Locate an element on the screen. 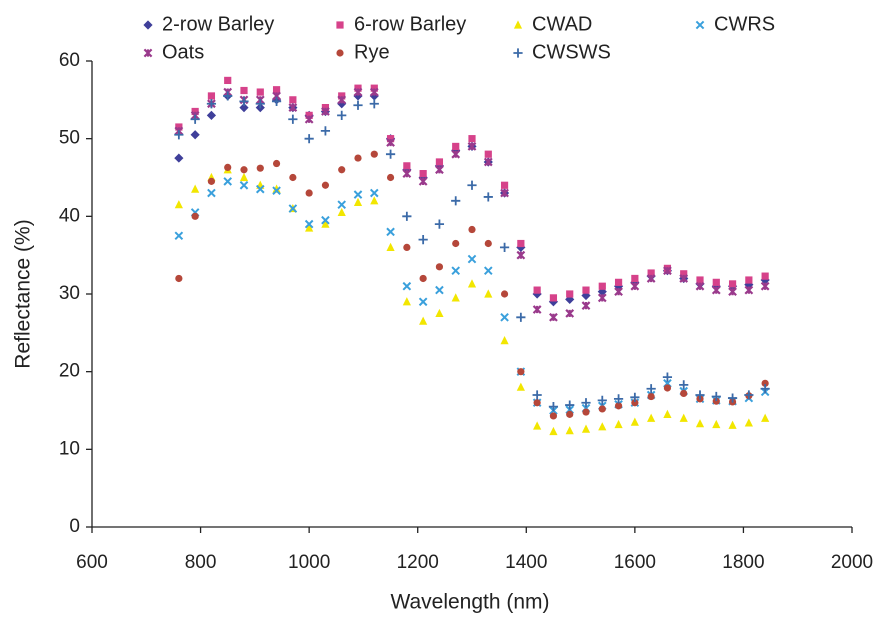 Image resolution: width=883 pixels, height=618 pixels. y-tick-label: 30 is located at coordinates (69, 293).